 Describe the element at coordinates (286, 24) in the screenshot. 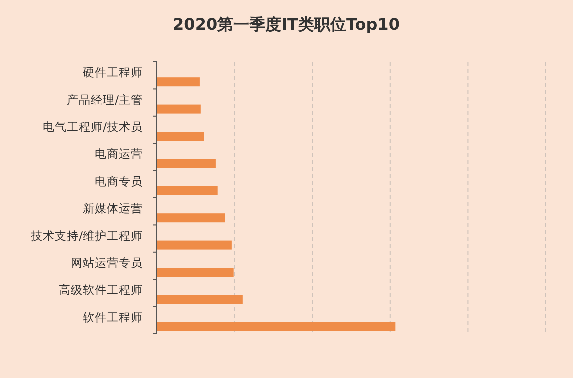

I see `chart-title: 2020第一季度IT类职位Top10` at that location.